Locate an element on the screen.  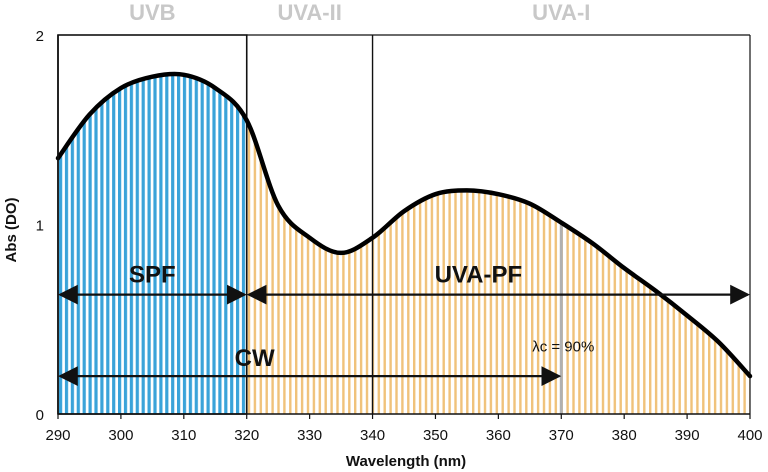
band-label-uva-ii: UVA-II is located at coordinates (309, 12).